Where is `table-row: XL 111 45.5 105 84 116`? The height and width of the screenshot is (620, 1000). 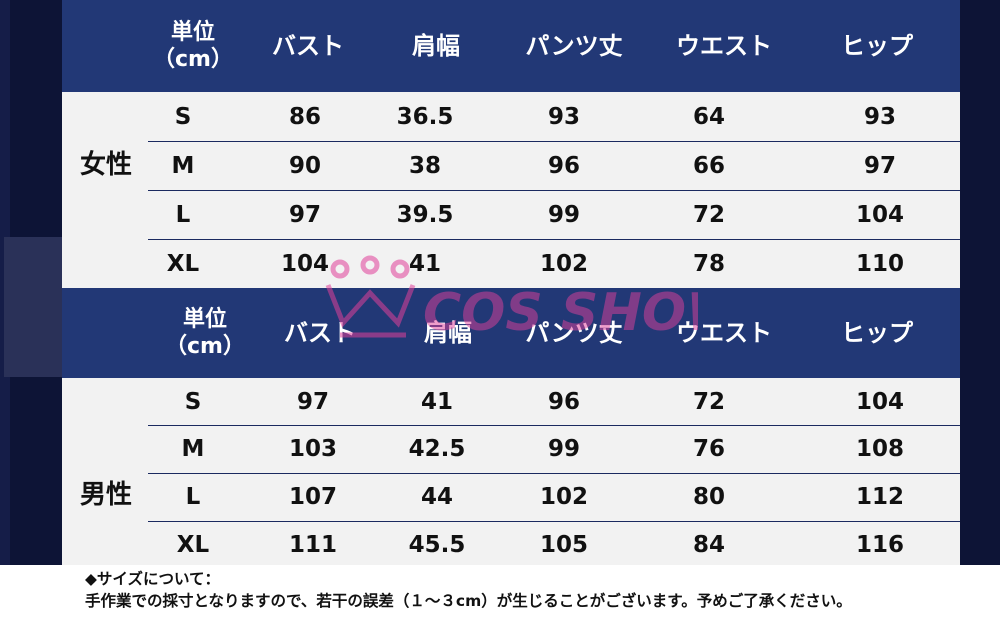 table-row: XL 111 45.5 105 84 116 is located at coordinates (554, 545).